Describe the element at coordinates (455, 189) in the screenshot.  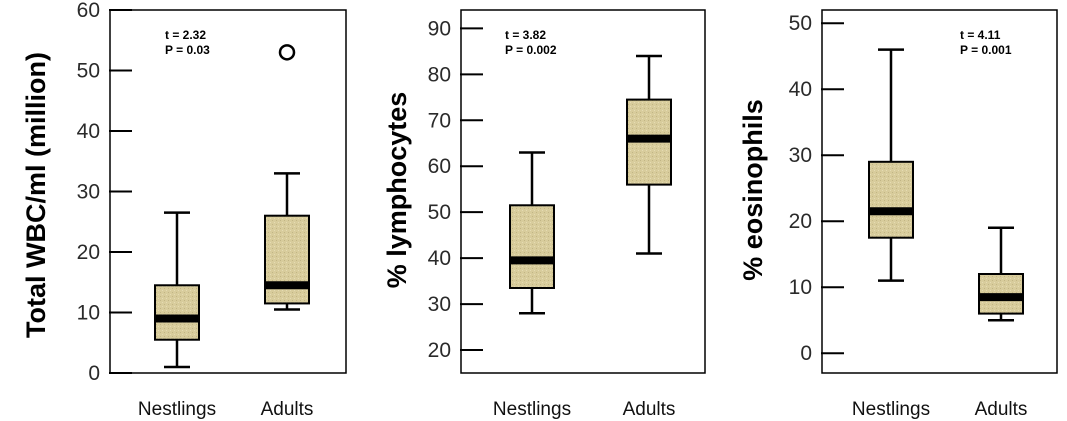
I see `y-ticks: 20 30 40 50 60 70 80 90` at that location.